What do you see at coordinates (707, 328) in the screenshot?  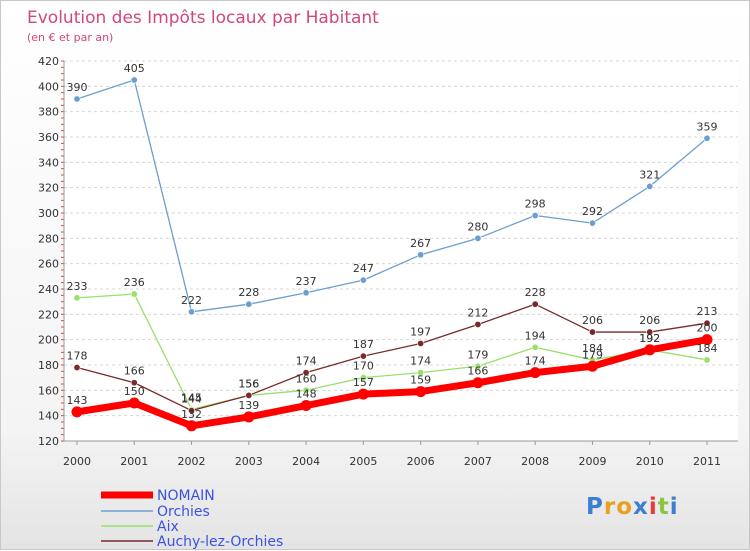 I see `data-label: 200` at bounding box center [707, 328].